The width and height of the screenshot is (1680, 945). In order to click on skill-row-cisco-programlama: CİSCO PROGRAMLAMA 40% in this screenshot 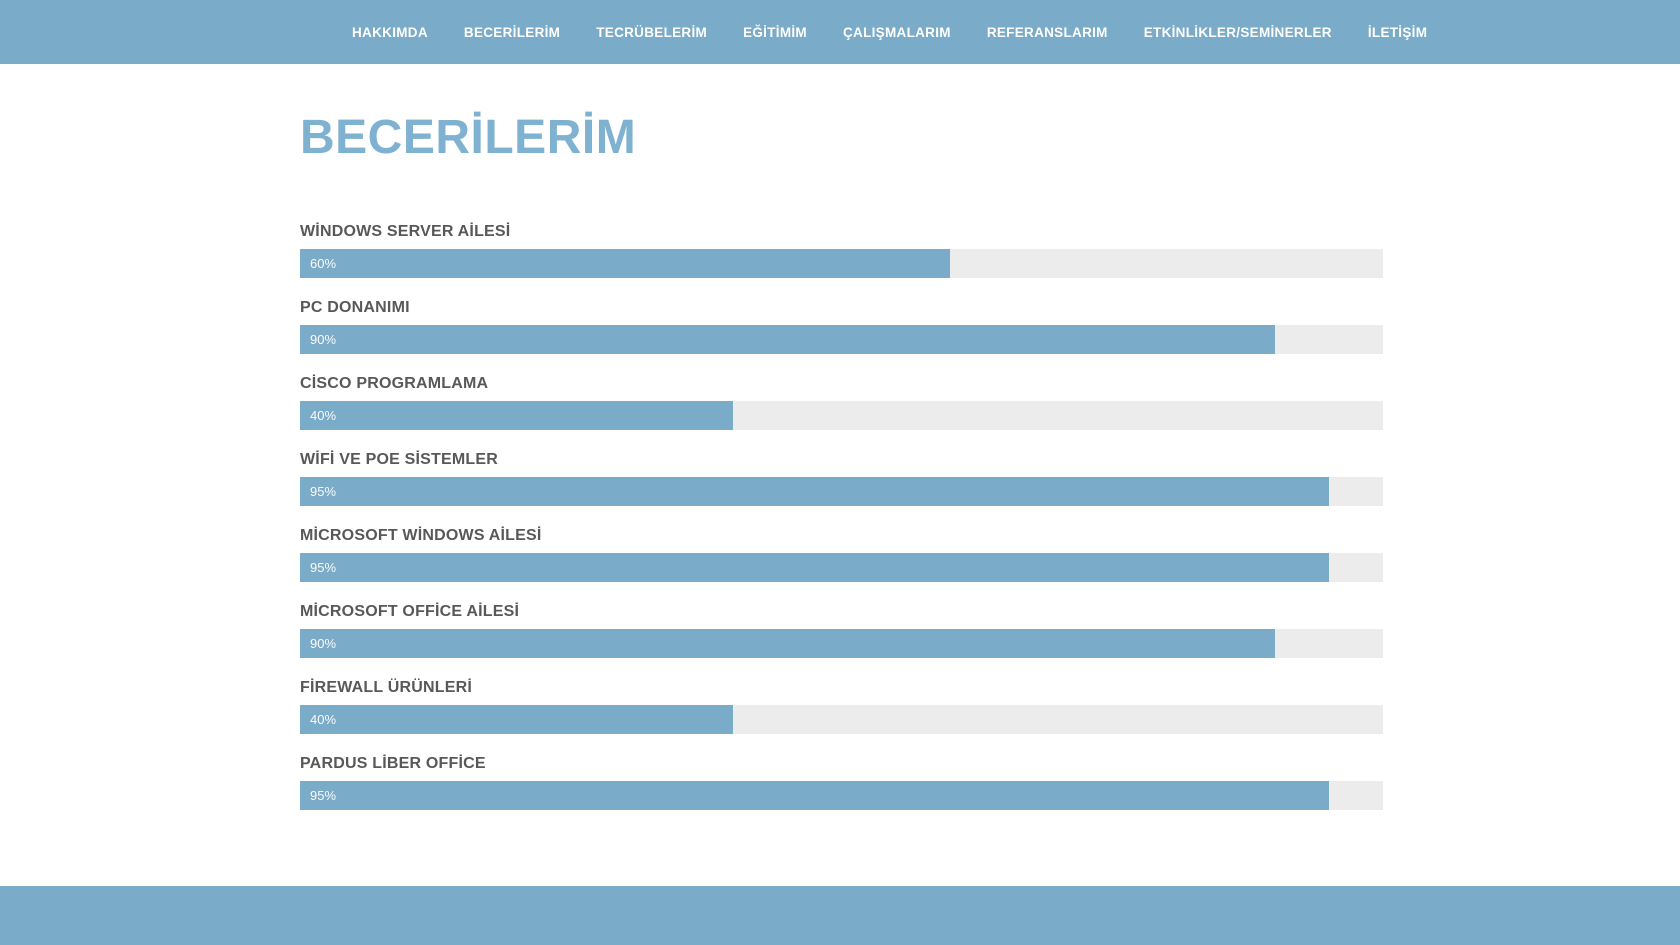, I will do `click(841, 403)`.